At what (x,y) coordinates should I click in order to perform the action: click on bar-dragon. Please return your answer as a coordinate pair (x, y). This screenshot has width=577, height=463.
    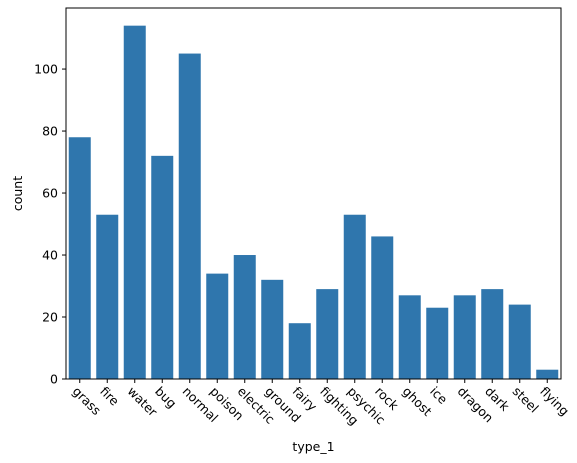
    Looking at the image, I should click on (464, 337).